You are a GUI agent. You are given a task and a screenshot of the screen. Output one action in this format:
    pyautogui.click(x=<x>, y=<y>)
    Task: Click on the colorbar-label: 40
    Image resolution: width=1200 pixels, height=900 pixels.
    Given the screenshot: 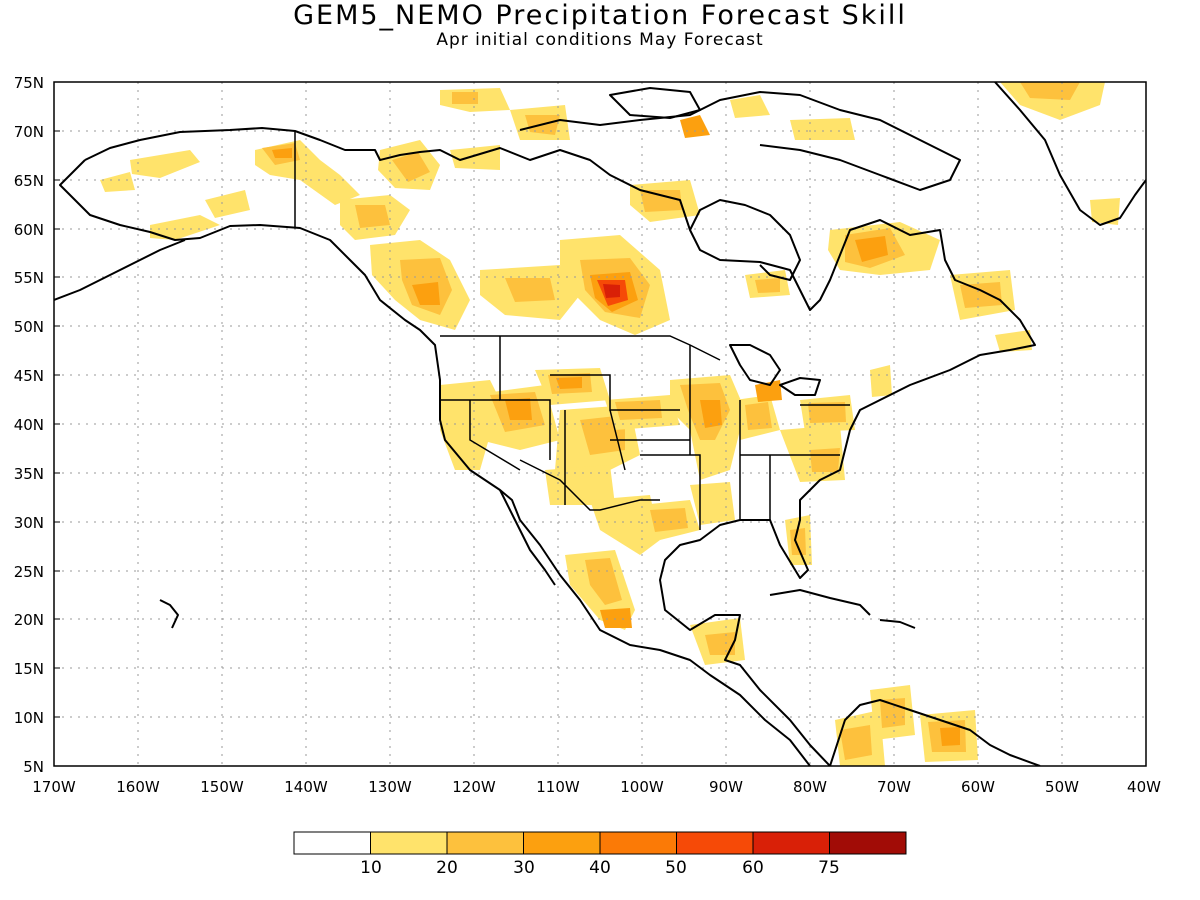 What is the action you would take?
    pyautogui.click(x=600, y=868)
    